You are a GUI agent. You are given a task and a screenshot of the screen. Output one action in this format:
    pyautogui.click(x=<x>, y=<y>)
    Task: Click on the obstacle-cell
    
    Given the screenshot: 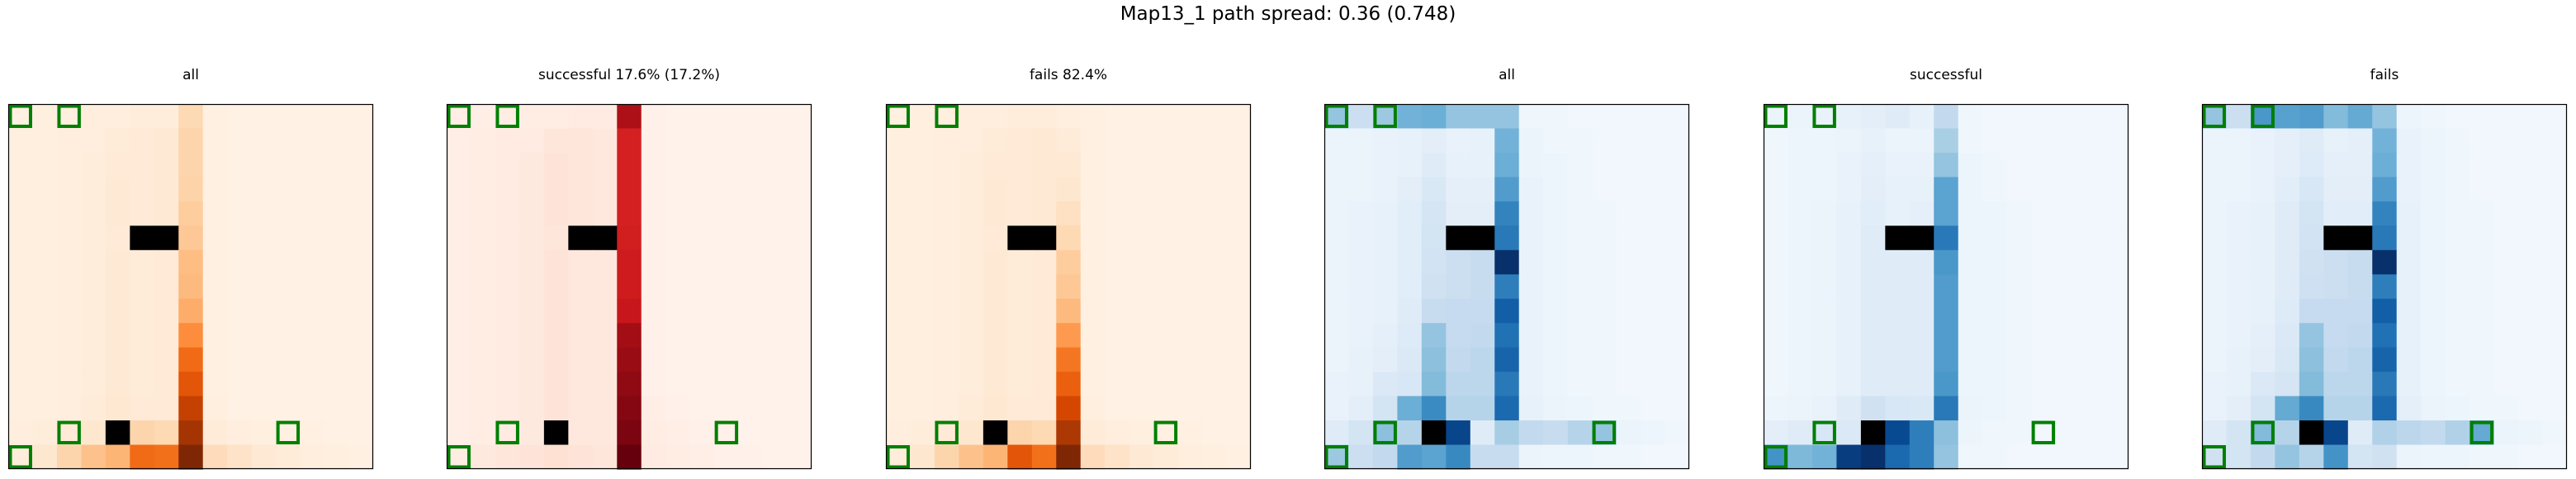 What is the action you would take?
    pyautogui.click(x=1458, y=238)
    